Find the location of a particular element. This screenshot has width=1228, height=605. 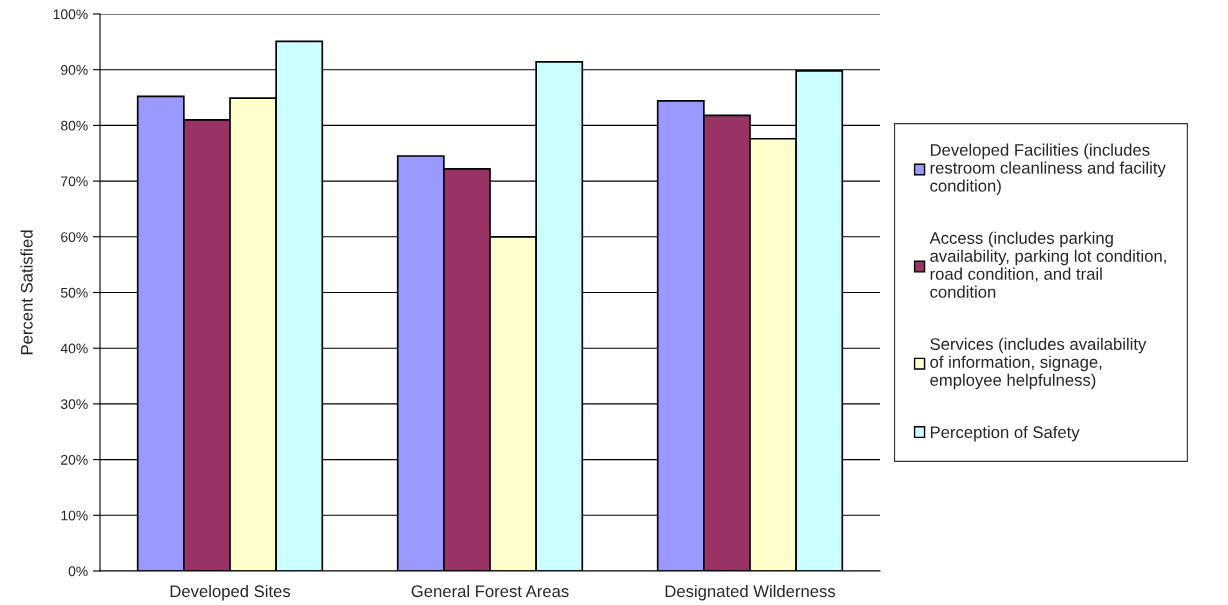

legend-label: Perception of Safety is located at coordinates (1005, 433).